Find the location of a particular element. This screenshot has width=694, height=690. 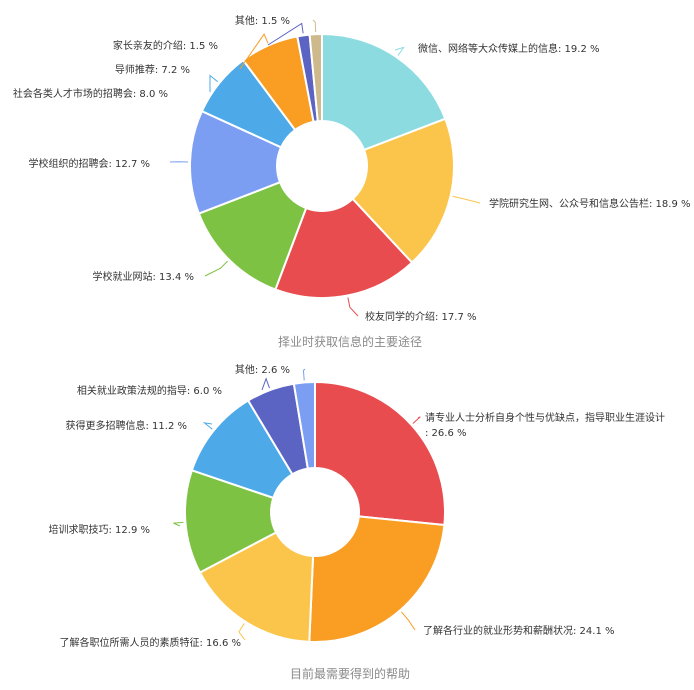

slice-label: : 26.6 % is located at coordinates (446, 433).